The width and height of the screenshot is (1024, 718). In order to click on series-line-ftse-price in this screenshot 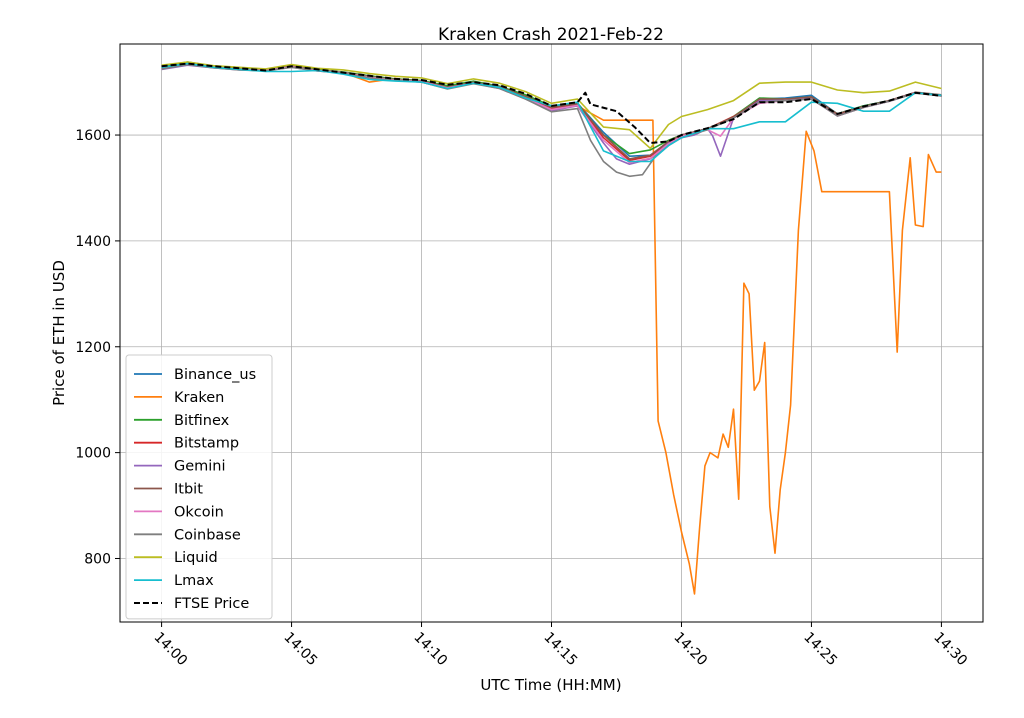, I will do `click(551, 103)`.